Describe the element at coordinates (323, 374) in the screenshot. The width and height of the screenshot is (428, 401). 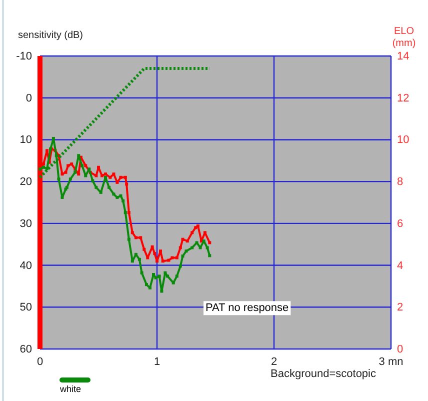
I see `text: Background=scotopic` at that location.